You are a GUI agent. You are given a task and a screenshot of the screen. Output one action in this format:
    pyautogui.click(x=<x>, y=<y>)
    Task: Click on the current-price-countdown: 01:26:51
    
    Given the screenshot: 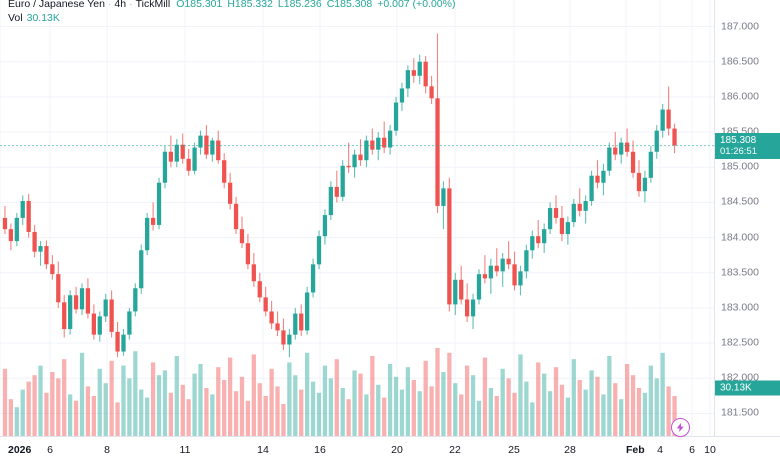 What is the action you would take?
    pyautogui.click(x=738, y=151)
    